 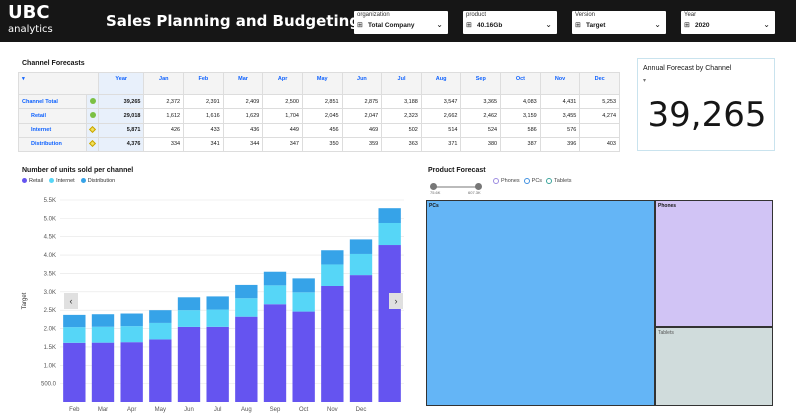 What do you see at coordinates (164, 102) in the screenshot?
I see `table-cell: 2,372` at bounding box center [164, 102].